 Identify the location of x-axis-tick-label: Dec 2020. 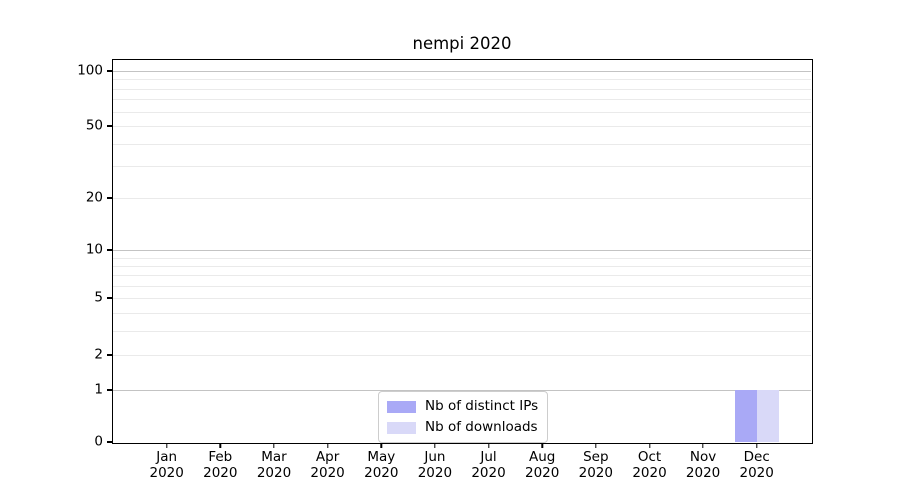
(756, 465).